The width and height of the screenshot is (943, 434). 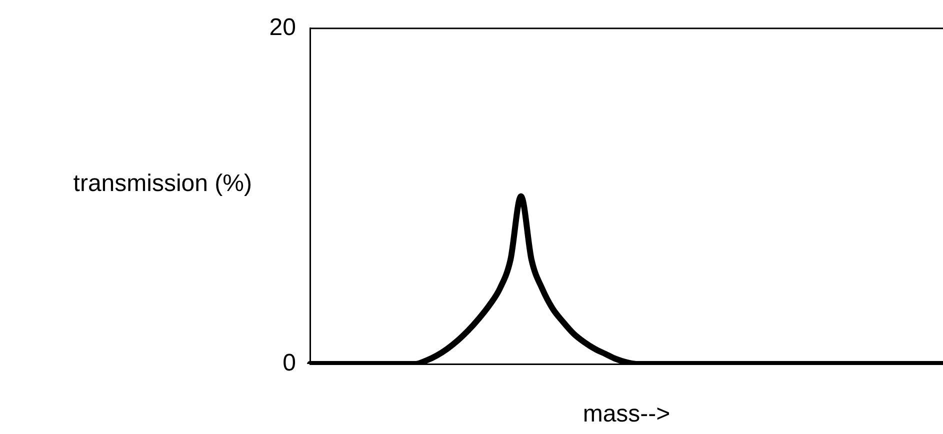 I want to click on y-axis-title: transmission (%), so click(x=162, y=183).